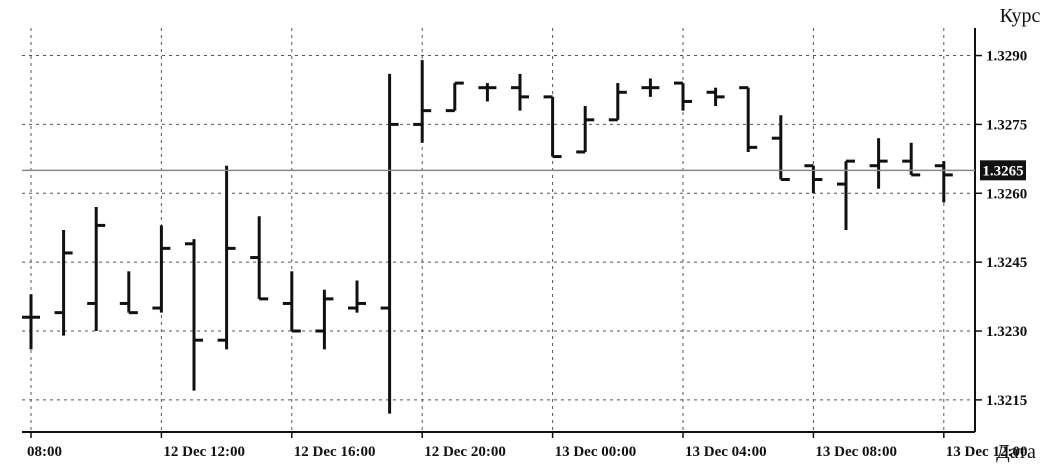  What do you see at coordinates (1006, 125) in the screenshot?
I see `y-tick-label: 1.3275` at bounding box center [1006, 125].